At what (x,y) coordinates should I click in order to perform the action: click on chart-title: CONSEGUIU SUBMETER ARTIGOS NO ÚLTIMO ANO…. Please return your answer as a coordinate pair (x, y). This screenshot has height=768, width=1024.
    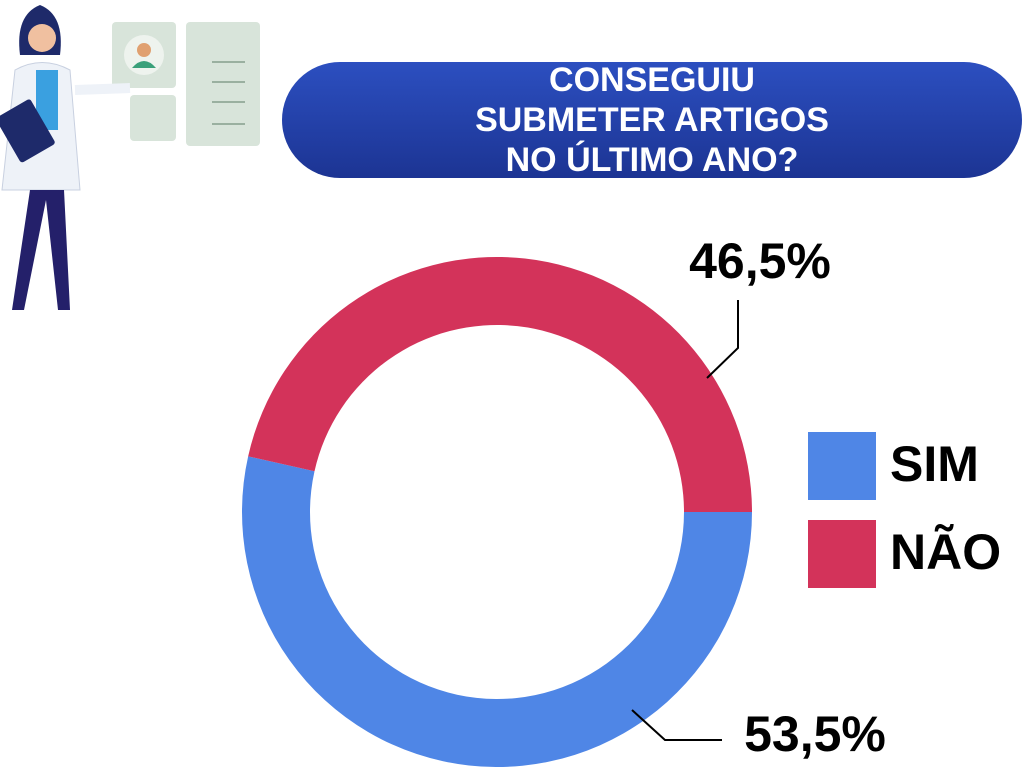
    Looking at the image, I should click on (652, 120).